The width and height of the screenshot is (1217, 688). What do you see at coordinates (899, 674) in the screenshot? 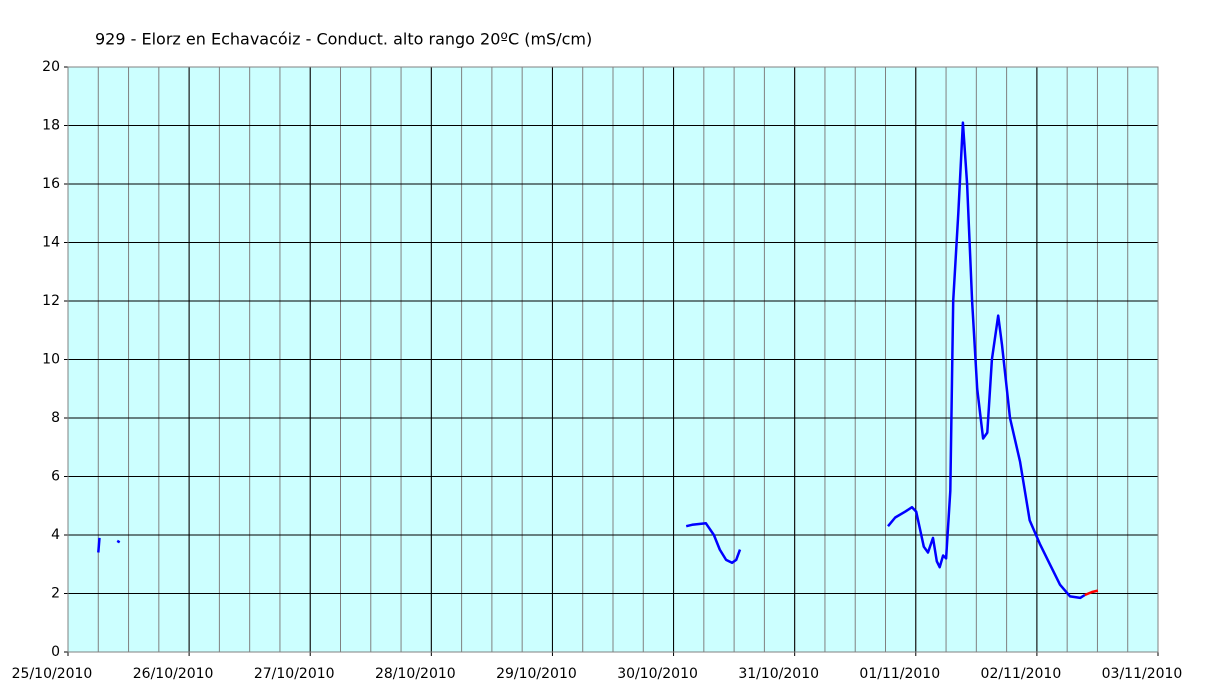
I see `x-tick-label: 01/11/2010` at bounding box center [899, 674].